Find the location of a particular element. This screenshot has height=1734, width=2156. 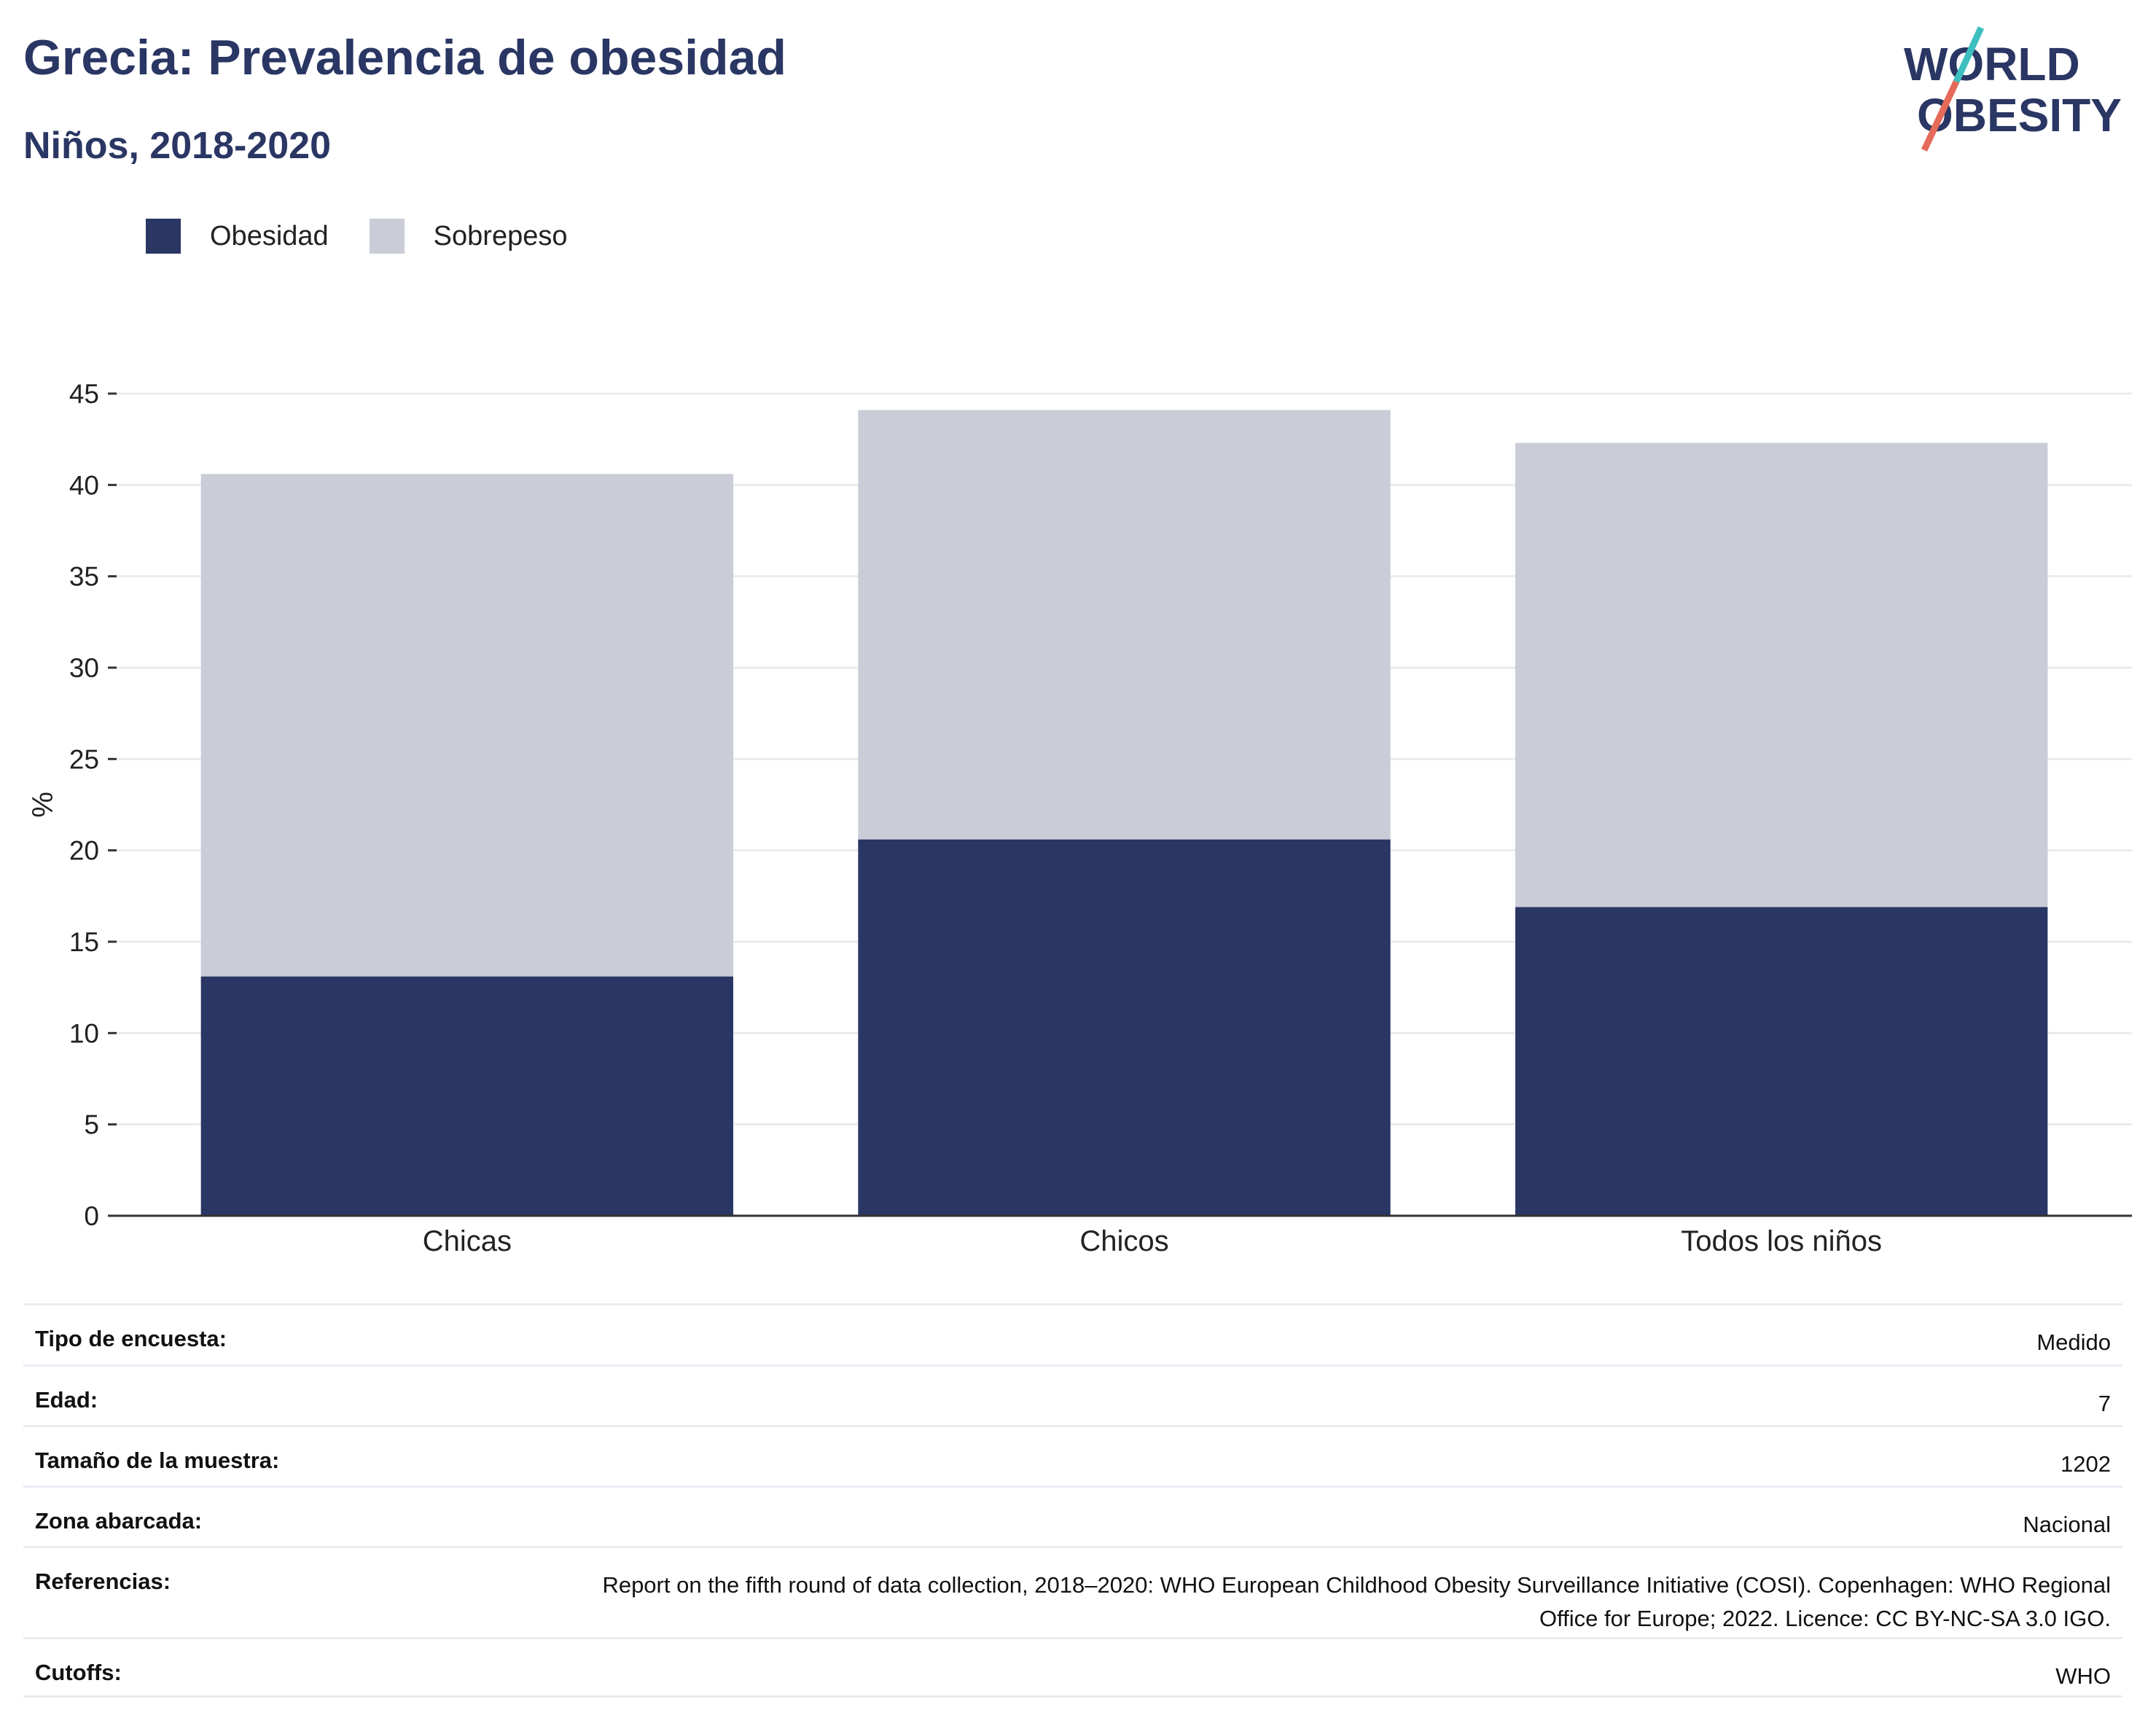

y-tick-label: 30 is located at coordinates (84, 668).